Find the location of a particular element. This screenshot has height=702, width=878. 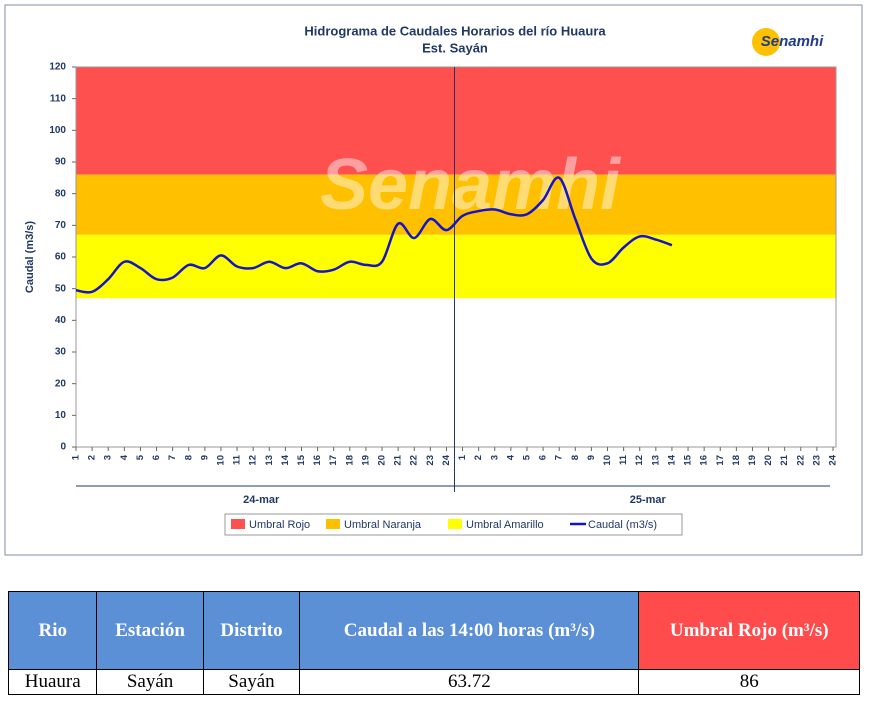

table-header: Rio is located at coordinates (52, 630).